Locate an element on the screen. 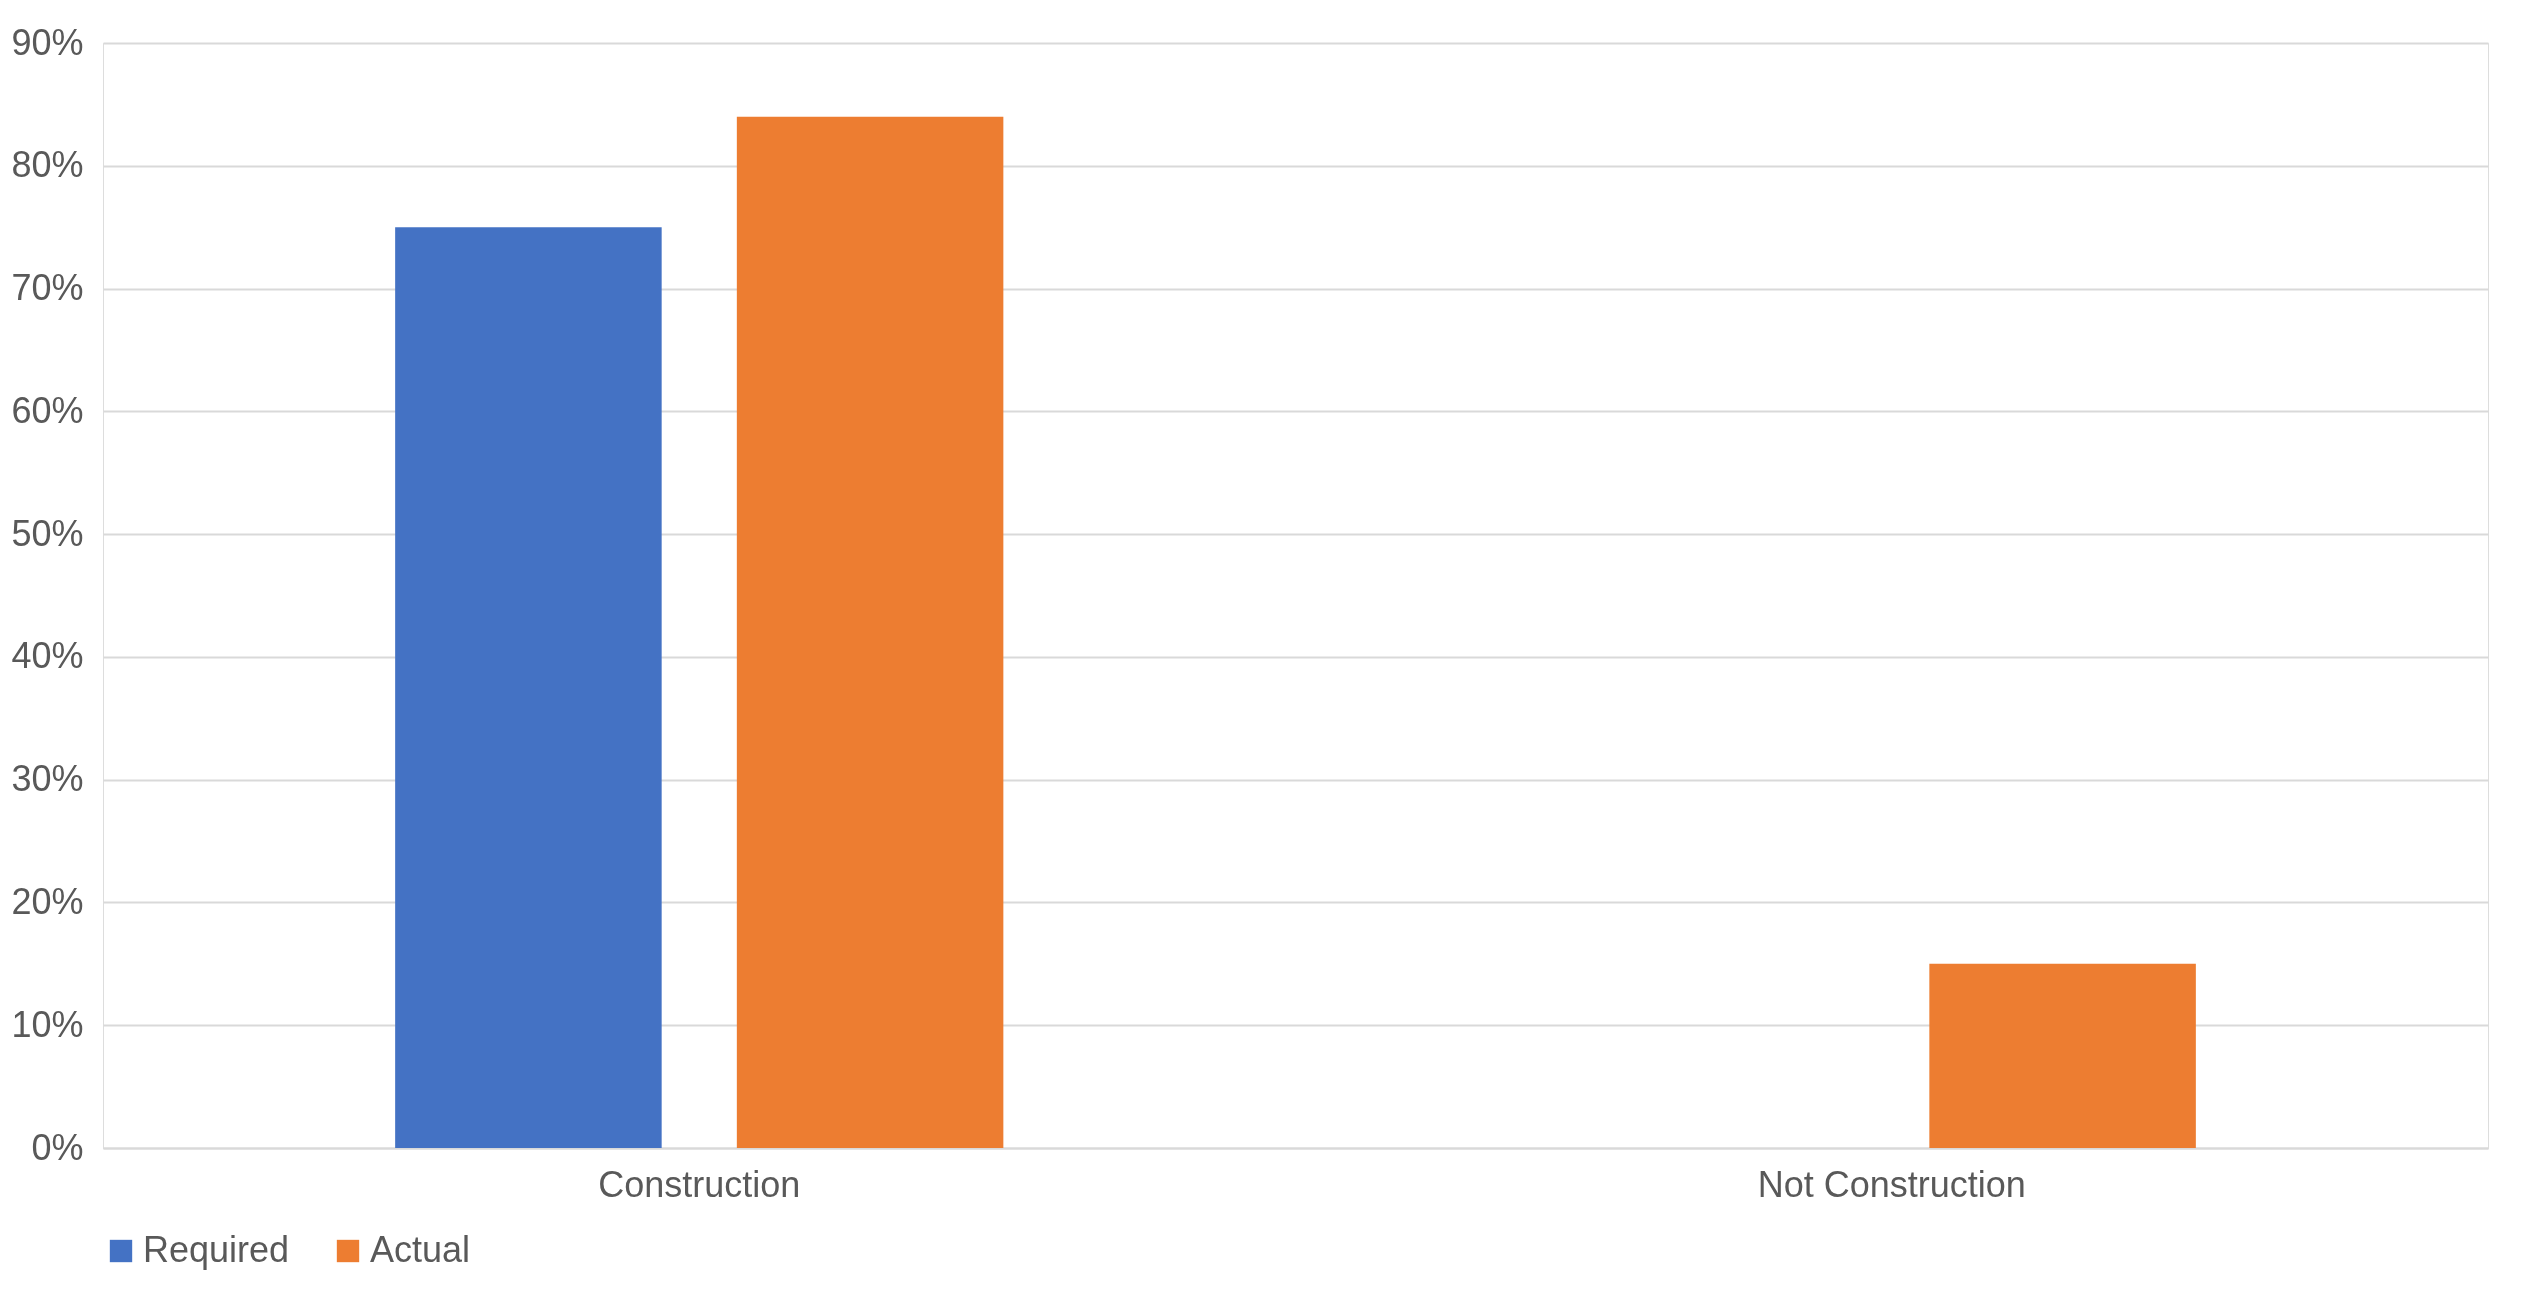 The width and height of the screenshot is (2539, 1303). x-tick-label: Construction is located at coordinates (699, 1184).